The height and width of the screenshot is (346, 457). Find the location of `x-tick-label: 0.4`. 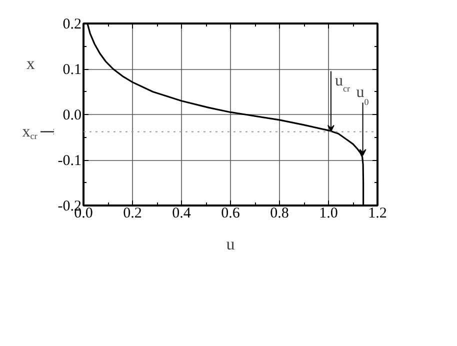

x-tick-label: 0.4 is located at coordinates (182, 214).